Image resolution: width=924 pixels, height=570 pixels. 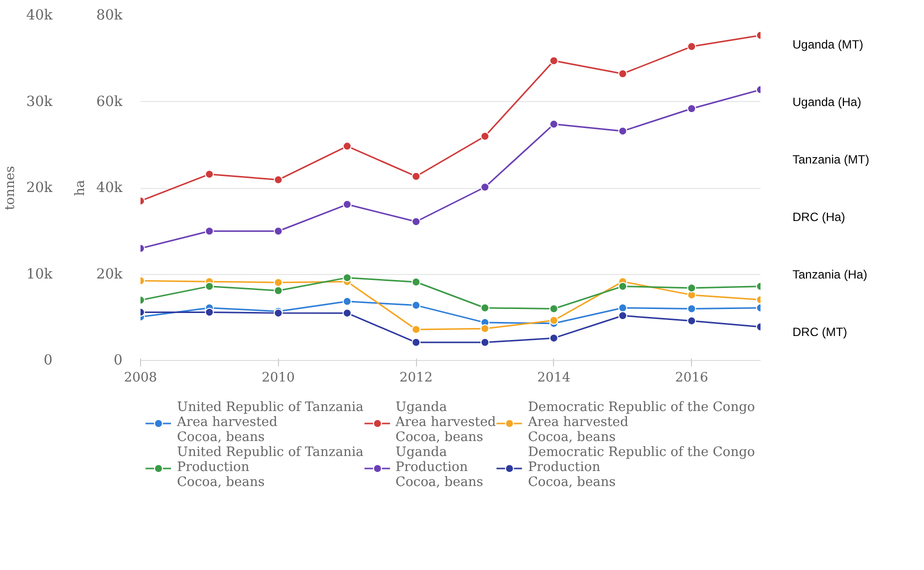 I want to click on legend-label: Uganda Area harvested Cocoa, beans, so click(x=446, y=422).